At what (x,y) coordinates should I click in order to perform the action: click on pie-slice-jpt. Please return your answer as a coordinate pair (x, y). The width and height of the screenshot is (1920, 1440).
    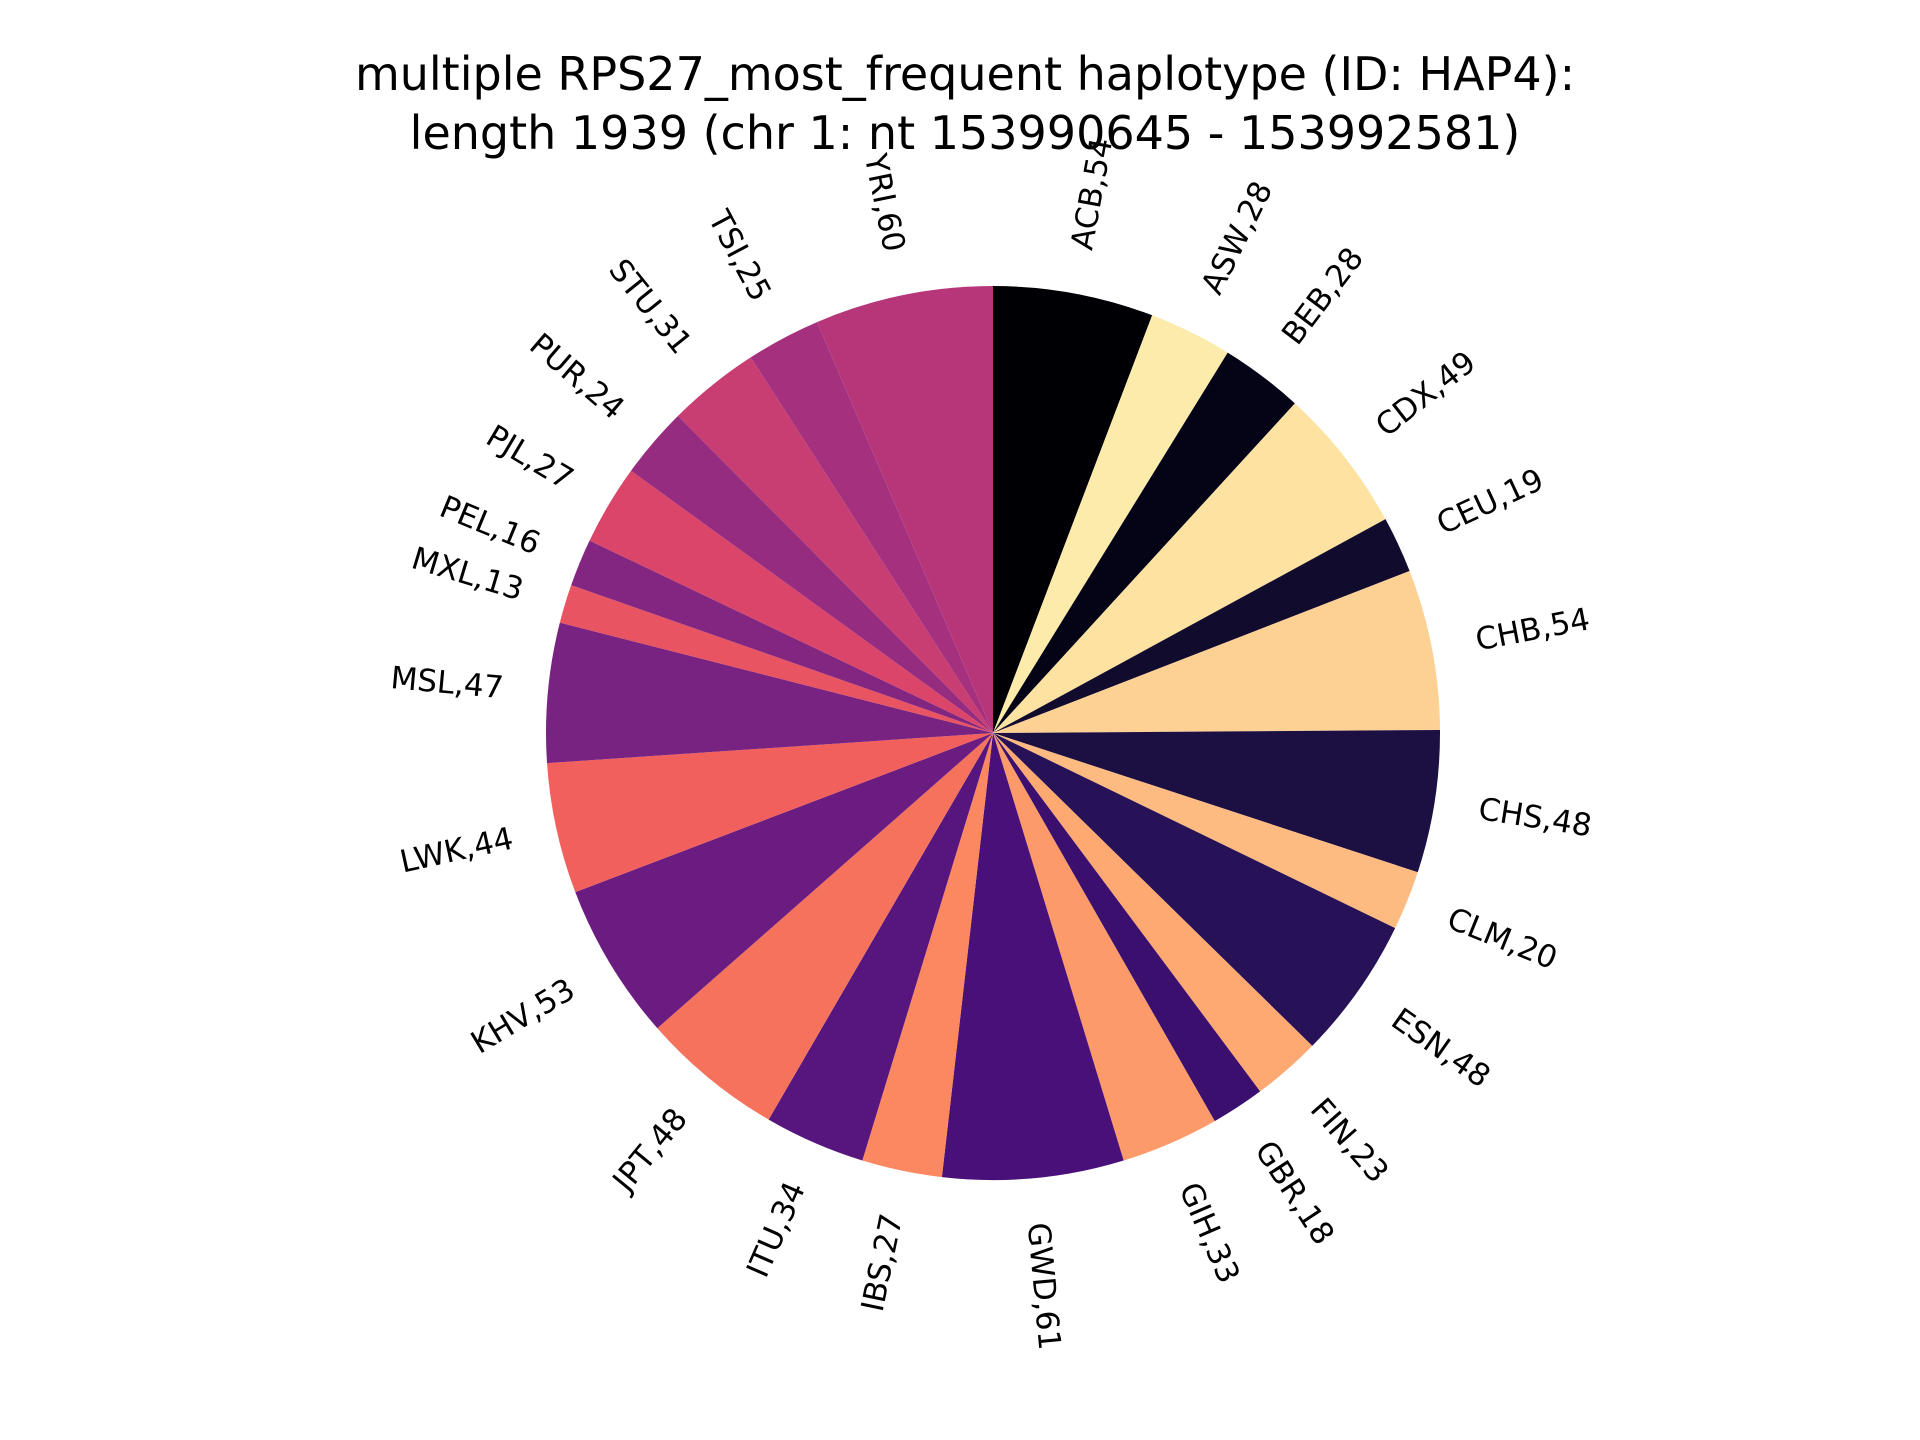
    Looking at the image, I should click on (825, 926).